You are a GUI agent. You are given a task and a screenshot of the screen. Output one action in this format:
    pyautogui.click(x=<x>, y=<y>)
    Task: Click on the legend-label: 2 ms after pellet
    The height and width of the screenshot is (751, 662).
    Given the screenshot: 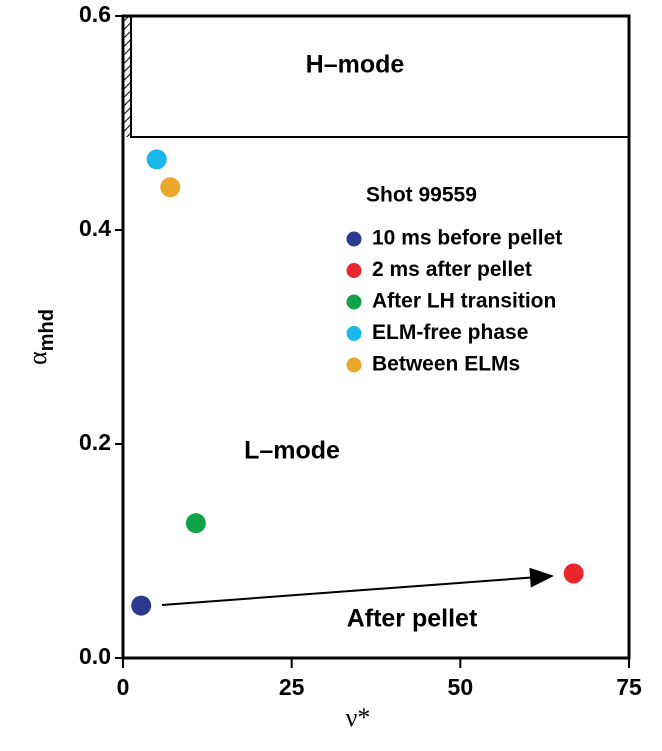 What is the action you would take?
    pyautogui.click(x=452, y=269)
    